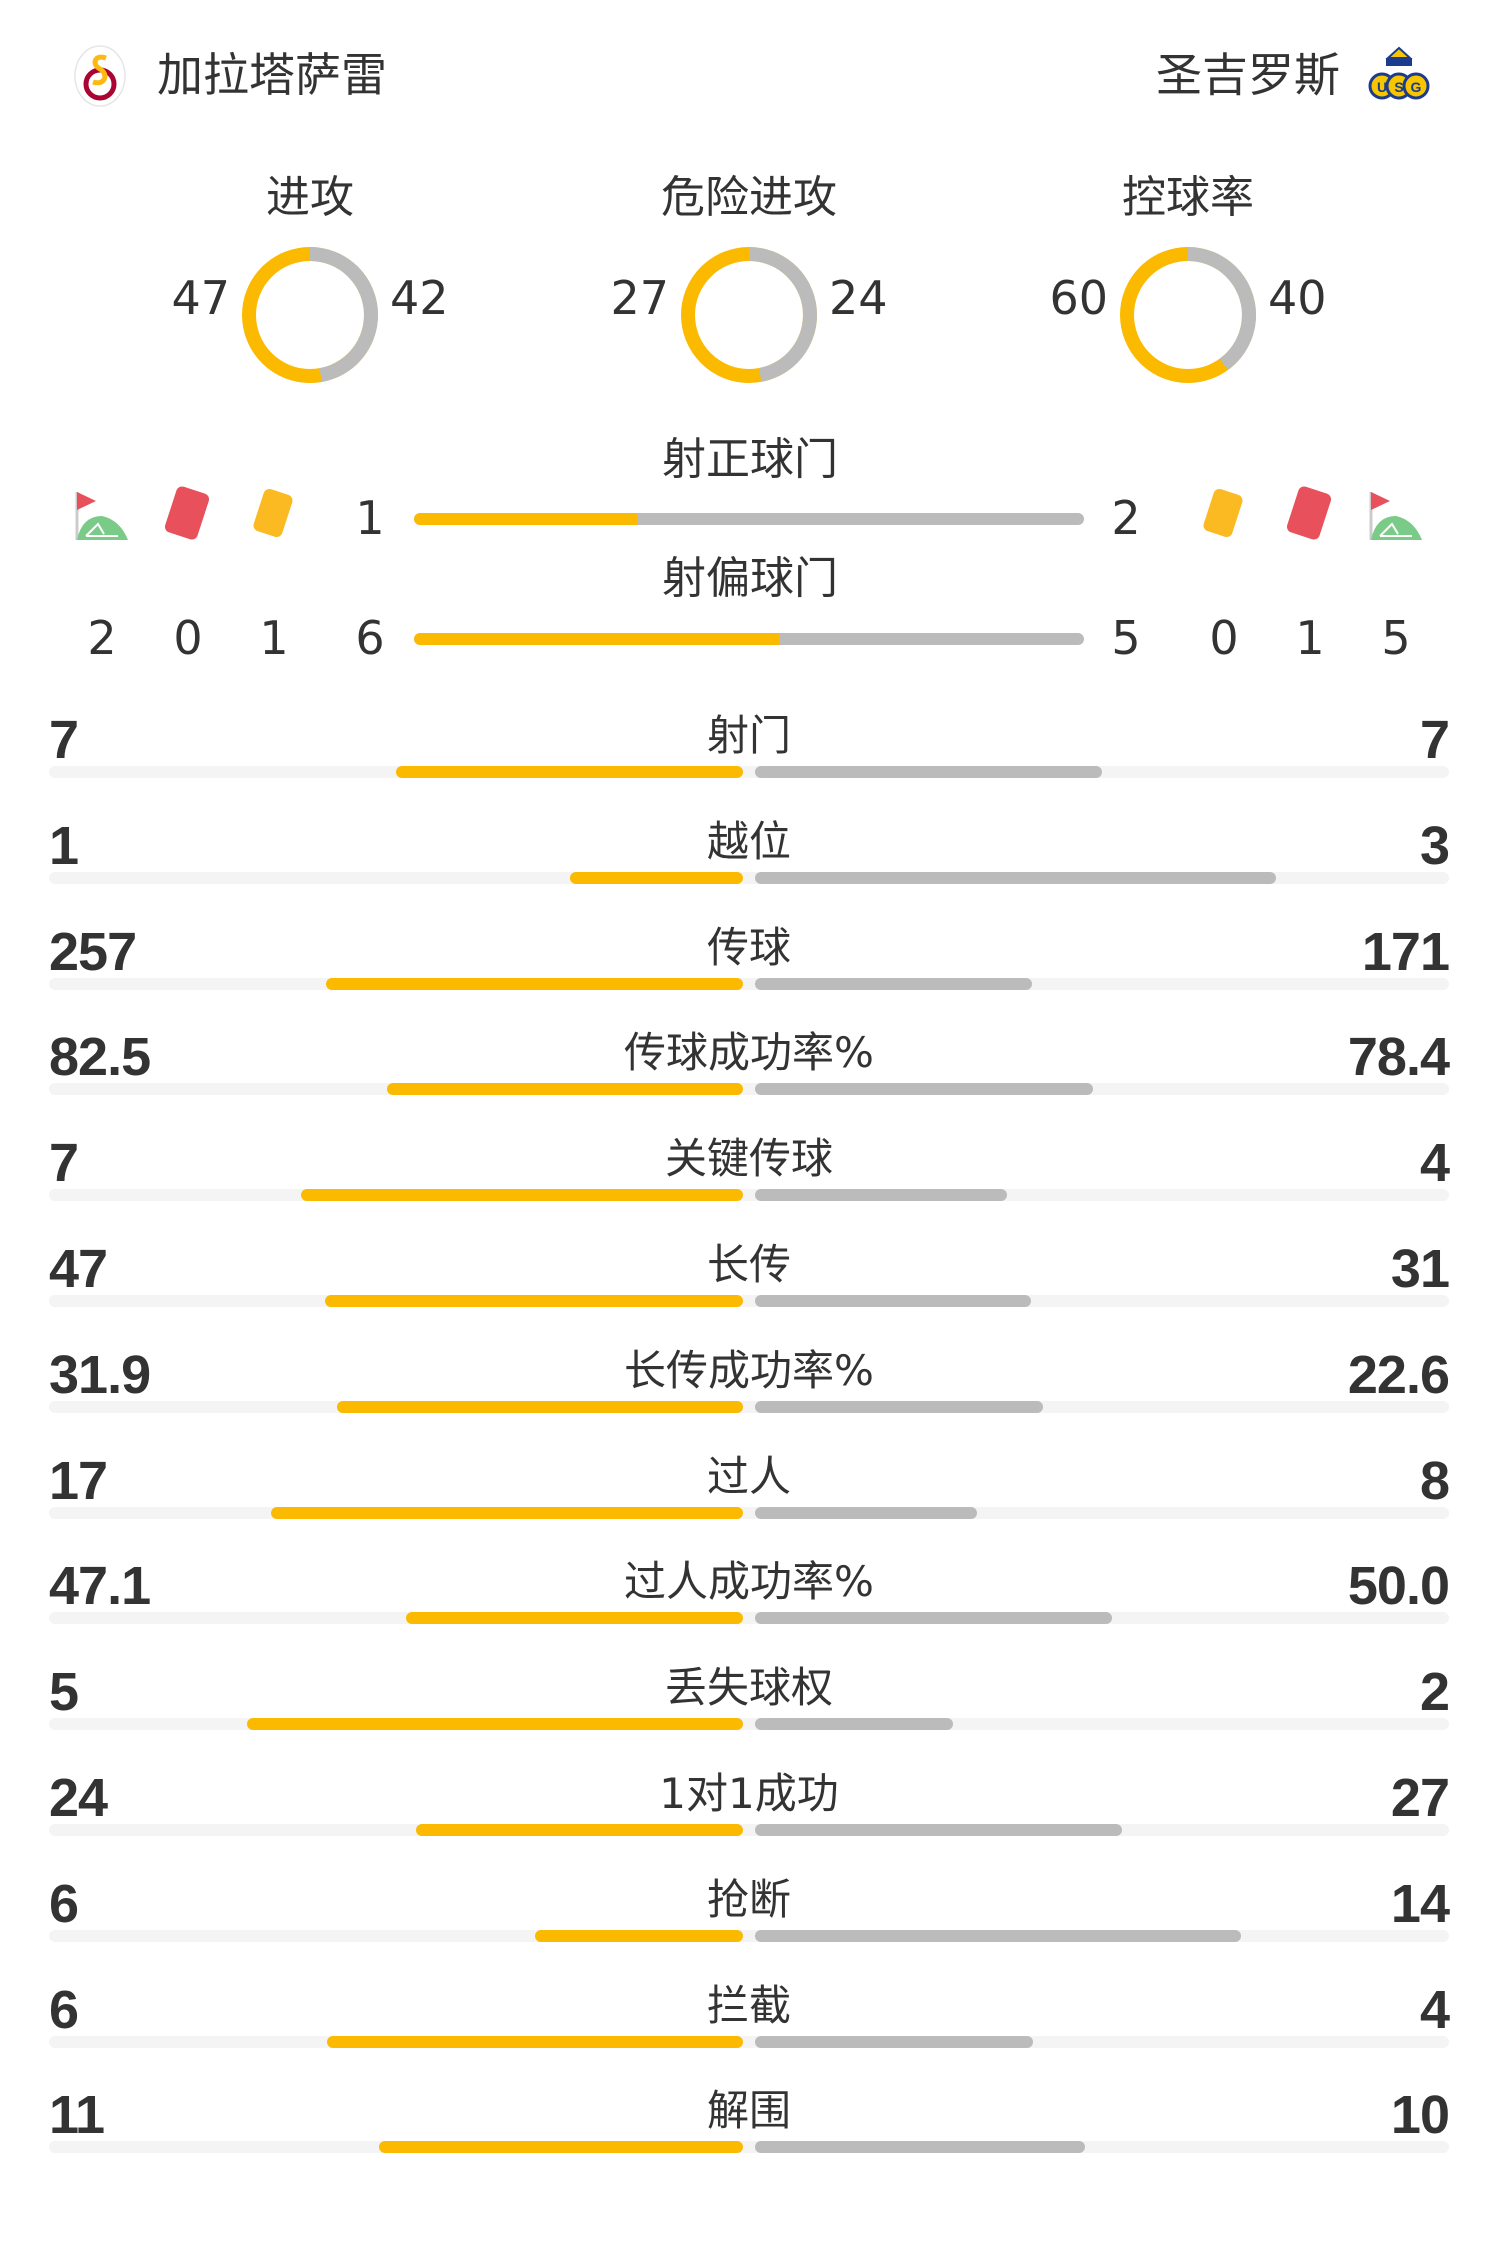  What do you see at coordinates (749, 864) in the screenshot?
I see `stat-row: 1 越位 3` at bounding box center [749, 864].